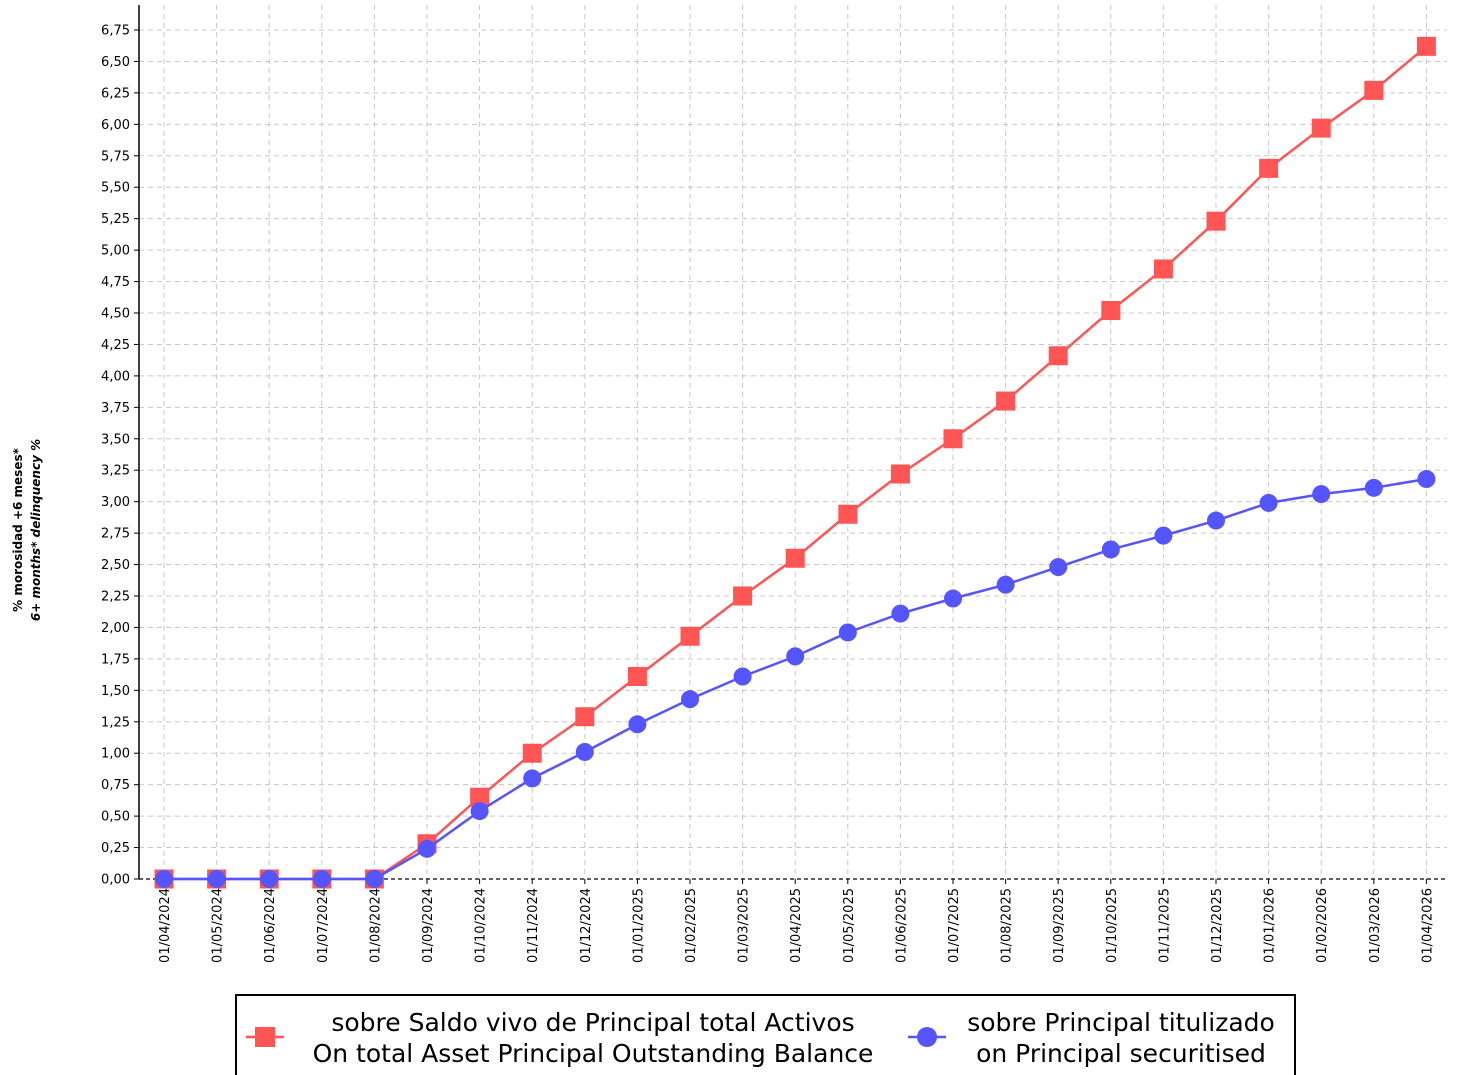 Image resolution: width=1463 pixels, height=1075 pixels. Describe the element at coordinates (428, 925) in the screenshot. I see `x-tick-label: 01/09/2024` at that location.